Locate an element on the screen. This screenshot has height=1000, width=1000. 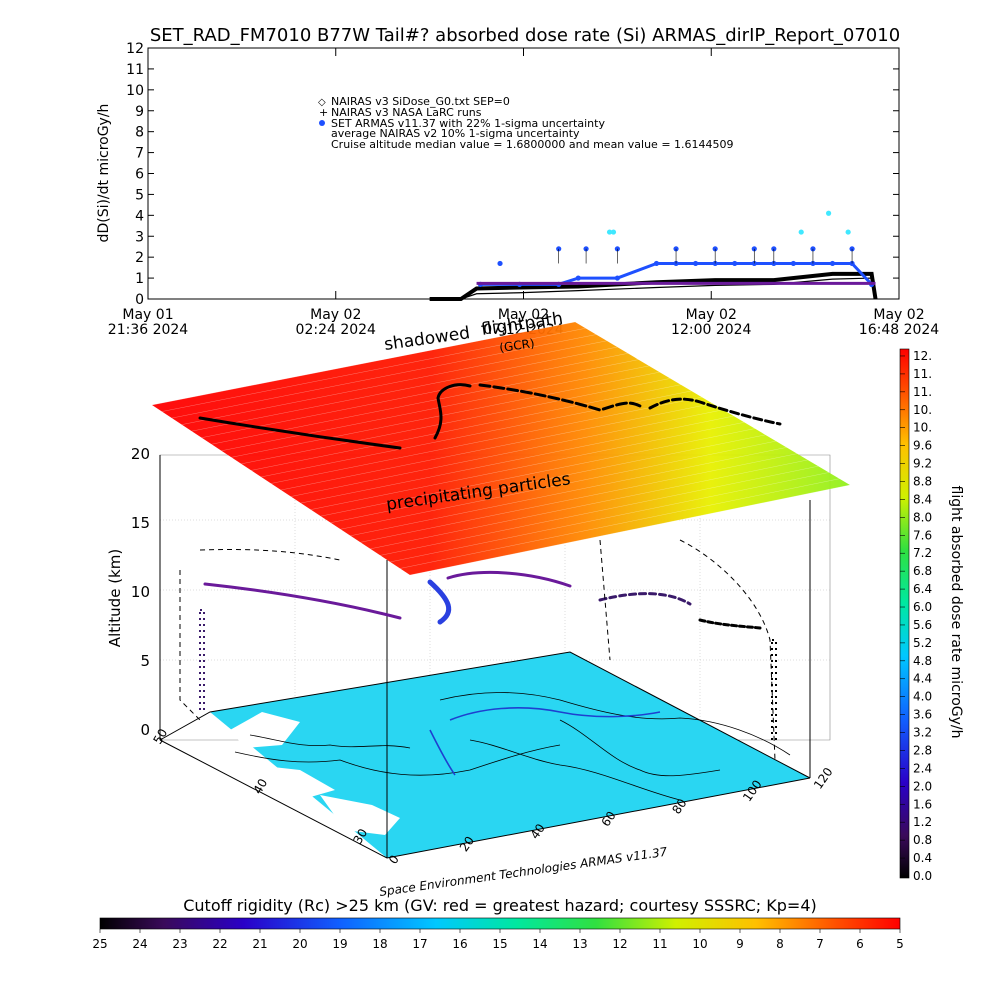
longitude-tick-label: 120 is located at coordinates (823, 778).